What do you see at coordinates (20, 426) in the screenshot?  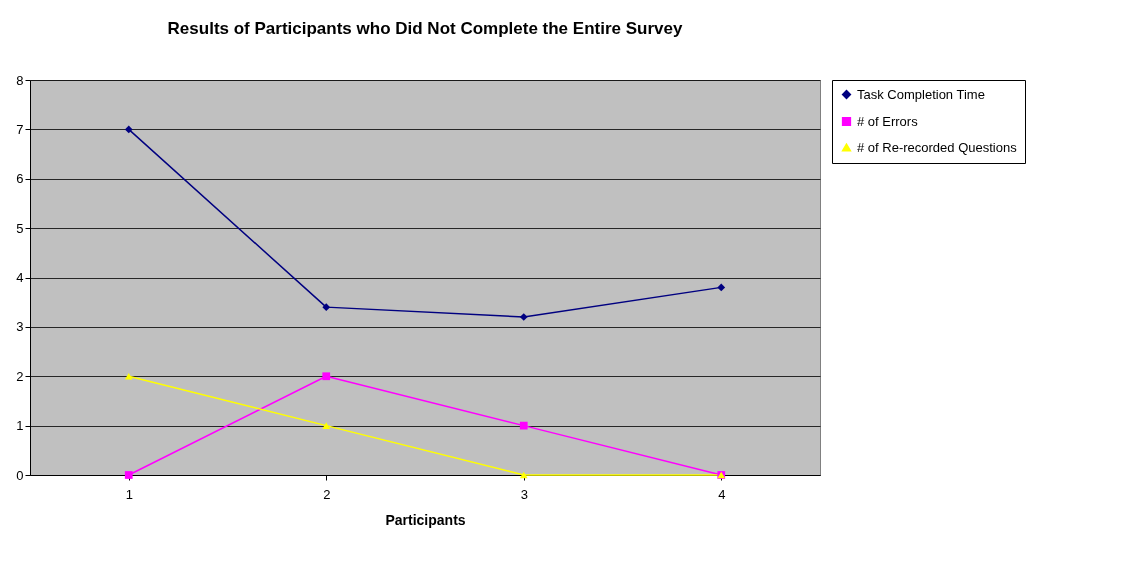 I see `y-tick-label: 1` at bounding box center [20, 426].